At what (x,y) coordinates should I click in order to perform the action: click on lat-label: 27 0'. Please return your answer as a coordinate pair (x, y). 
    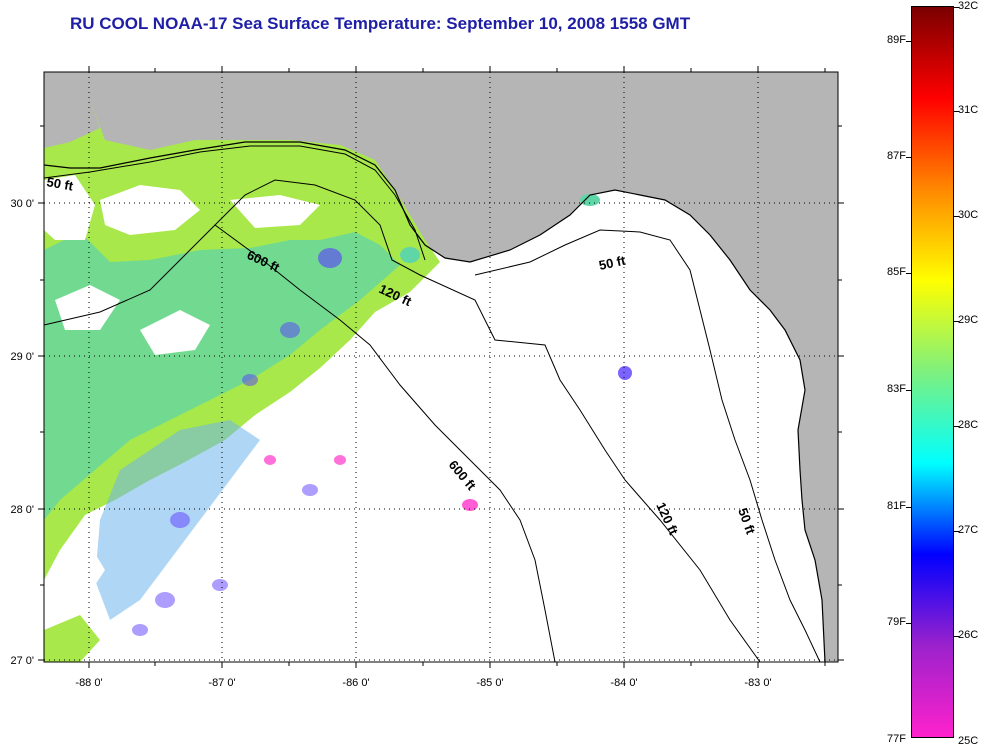
    Looking at the image, I should click on (22, 661).